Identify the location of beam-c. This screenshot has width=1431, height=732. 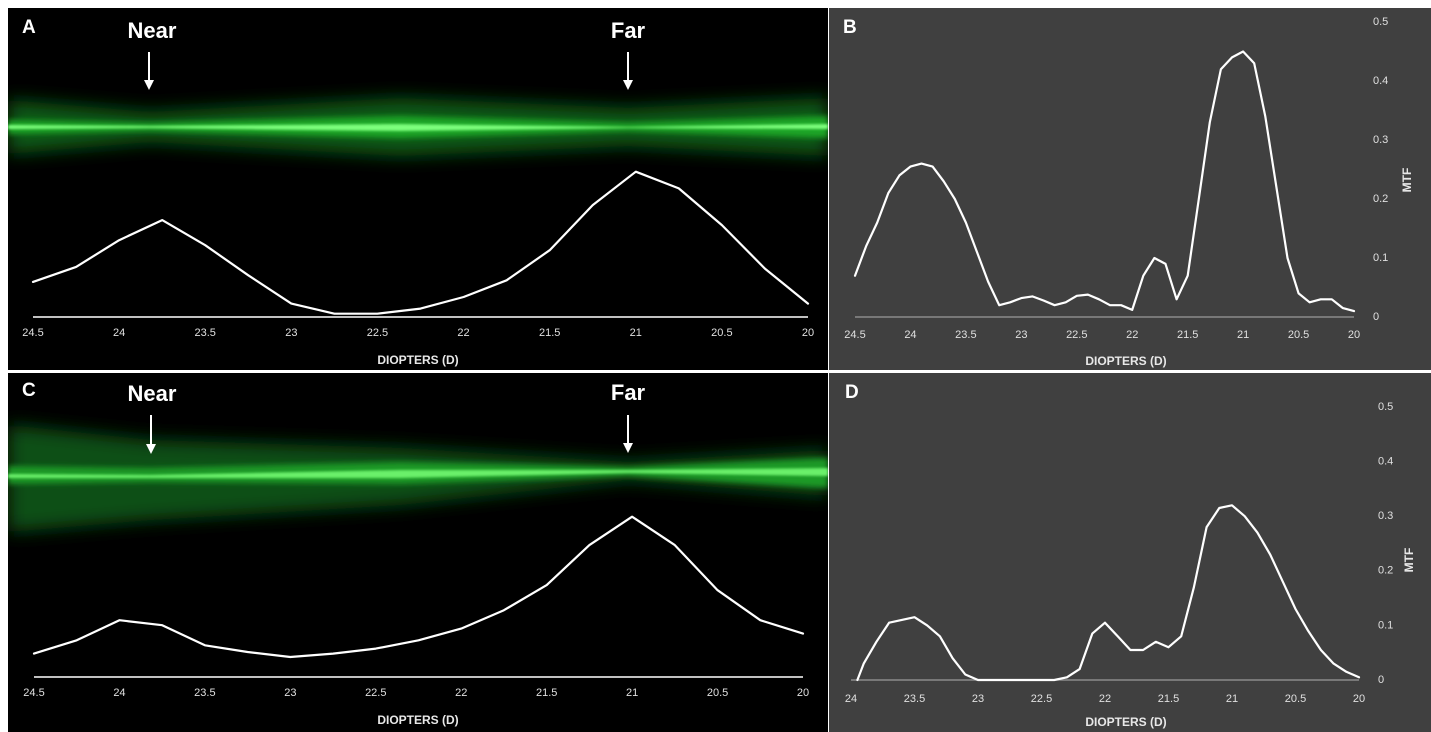
(418, 478).